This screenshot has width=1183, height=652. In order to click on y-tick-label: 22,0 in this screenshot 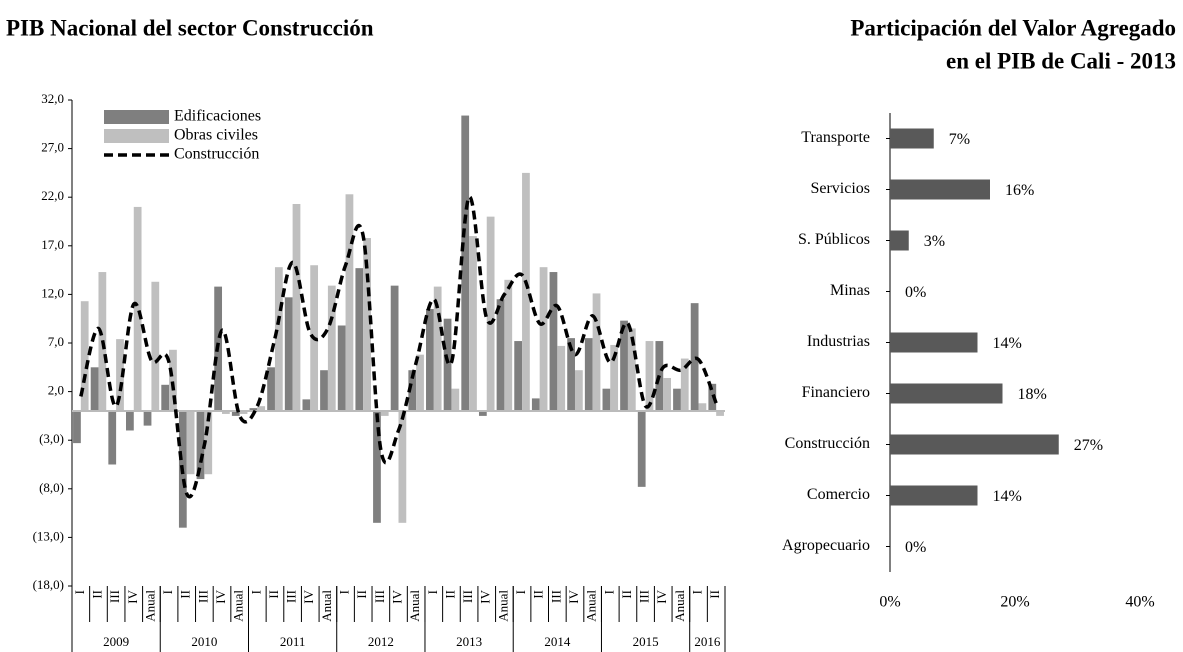, I will do `click(52, 195)`.